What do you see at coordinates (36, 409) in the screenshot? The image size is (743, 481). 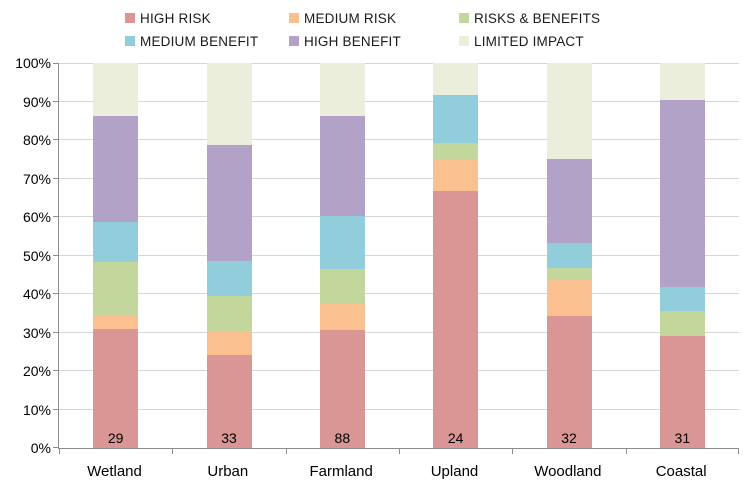 I see `y-tick-label: 10%` at bounding box center [36, 409].